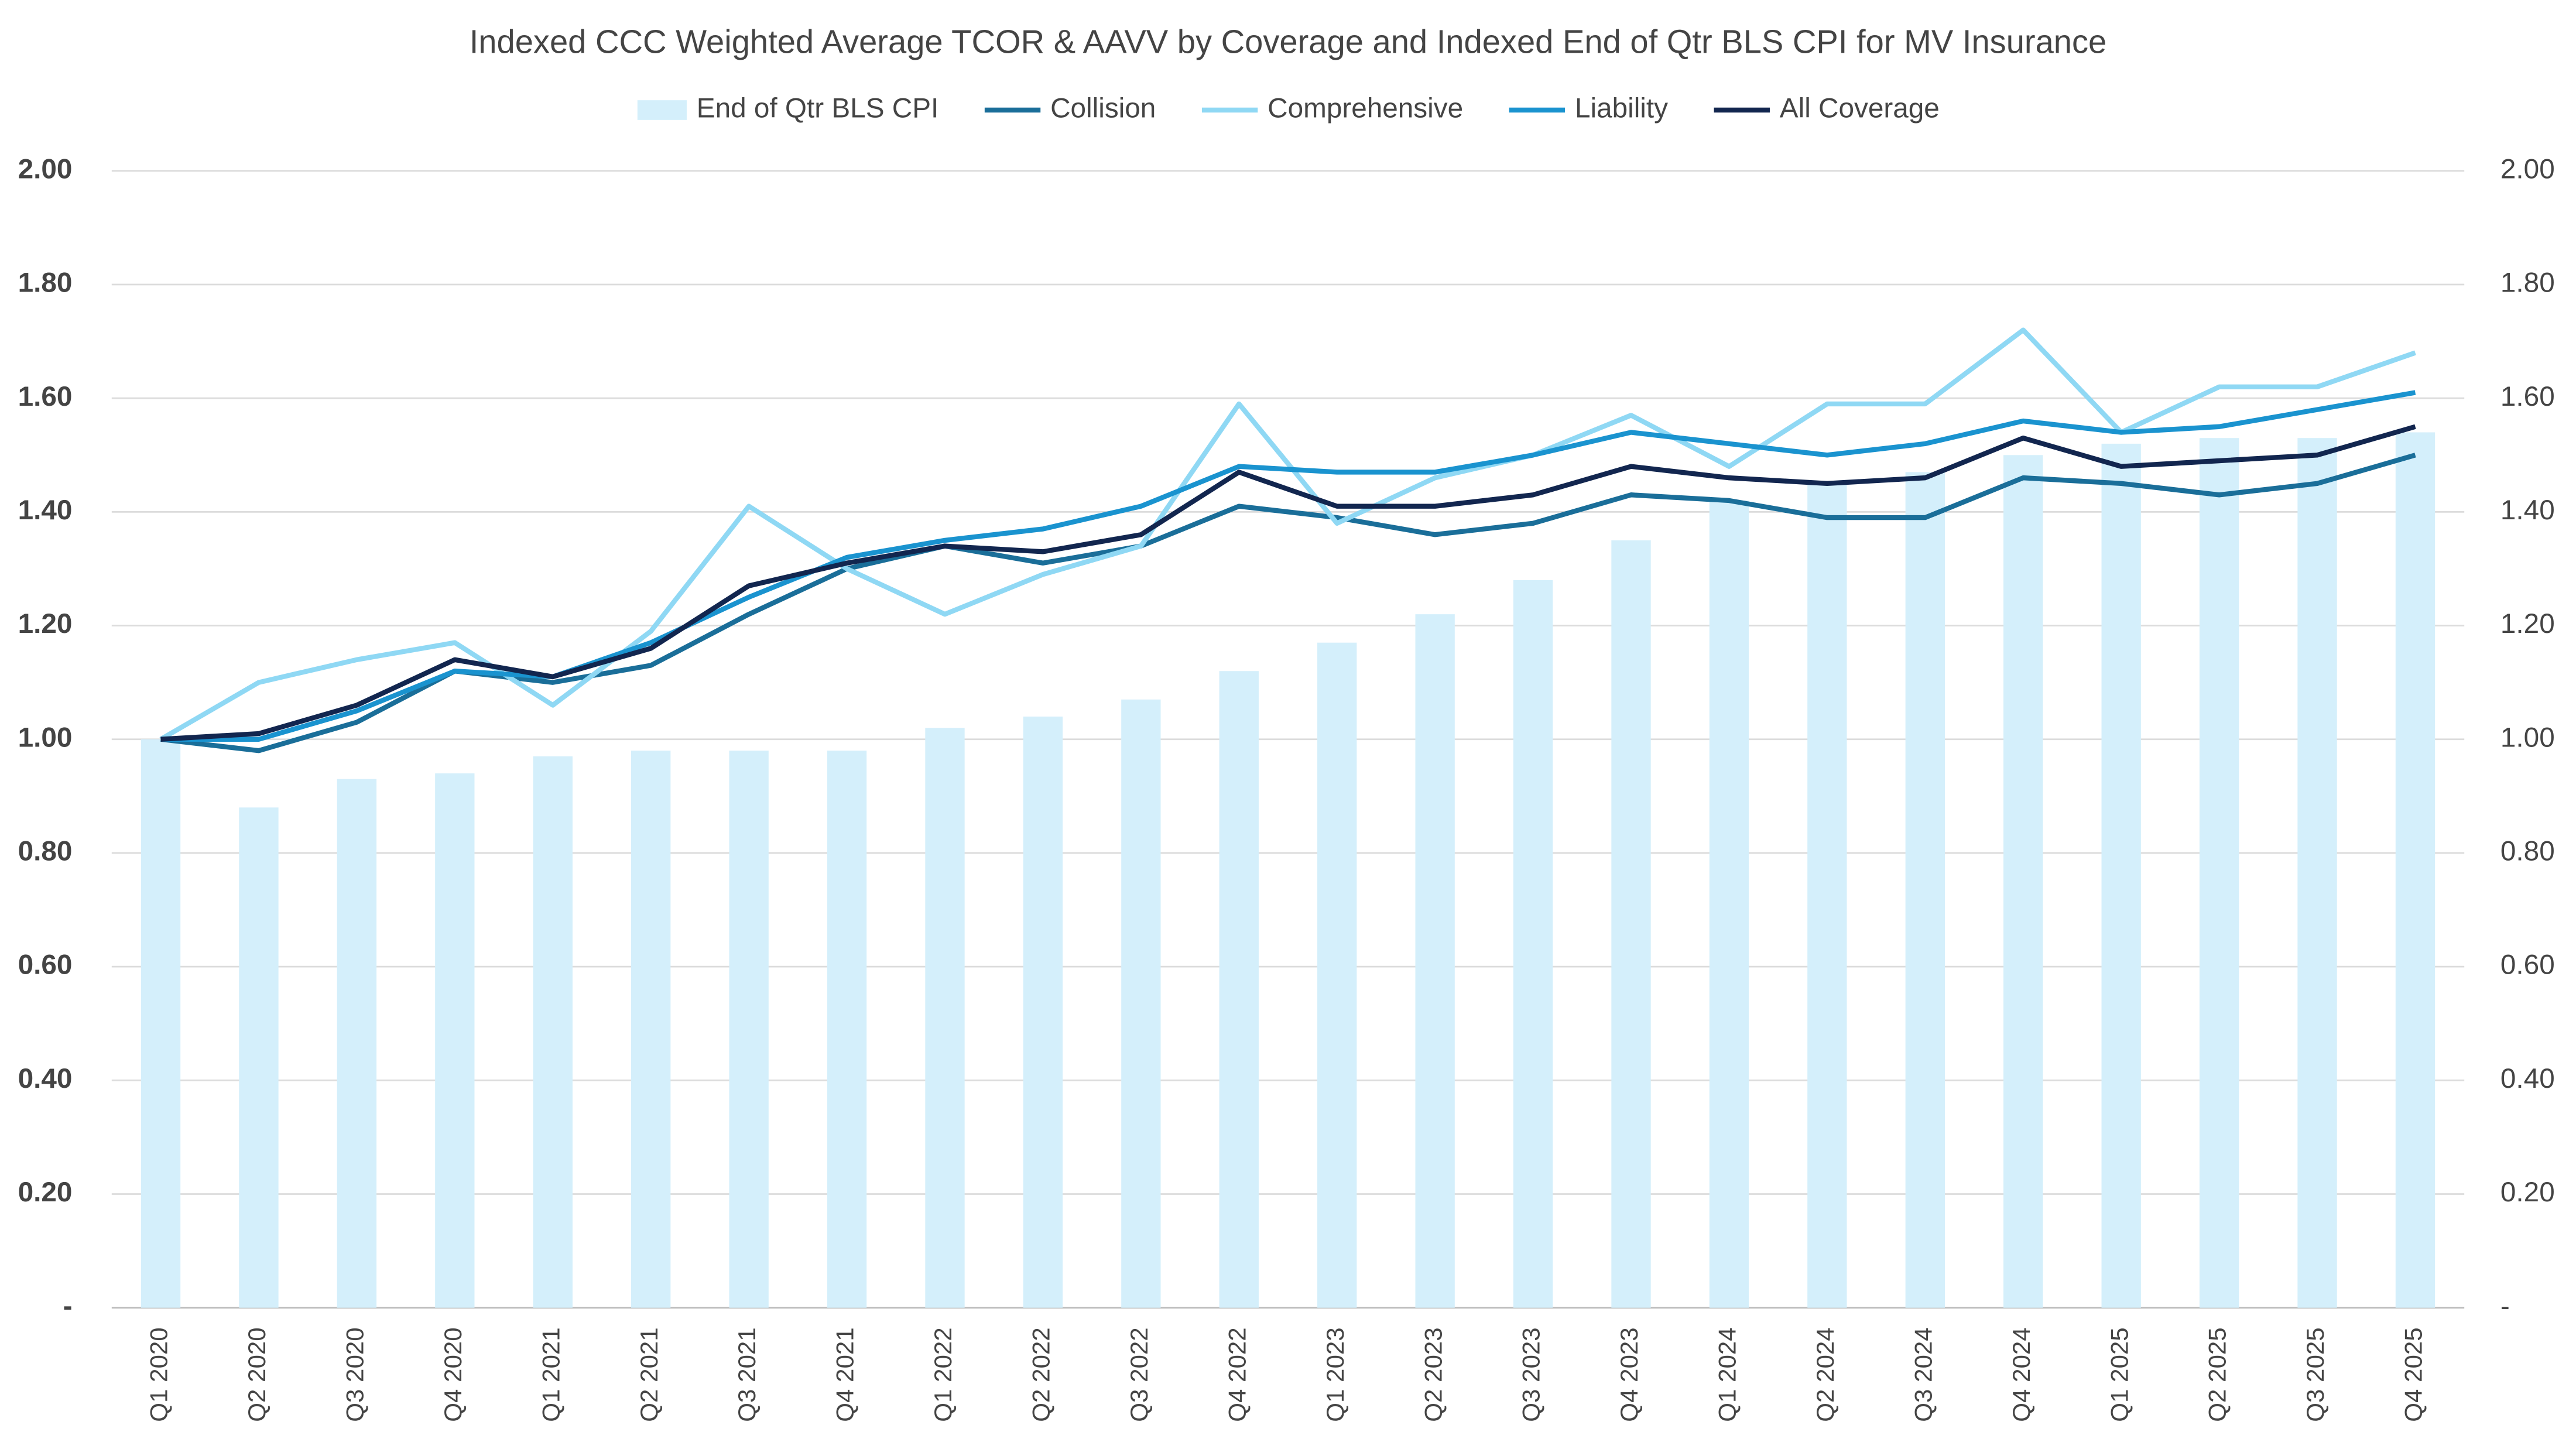  What do you see at coordinates (1621, 108) in the screenshot?
I see `legend-label: Liability` at bounding box center [1621, 108].